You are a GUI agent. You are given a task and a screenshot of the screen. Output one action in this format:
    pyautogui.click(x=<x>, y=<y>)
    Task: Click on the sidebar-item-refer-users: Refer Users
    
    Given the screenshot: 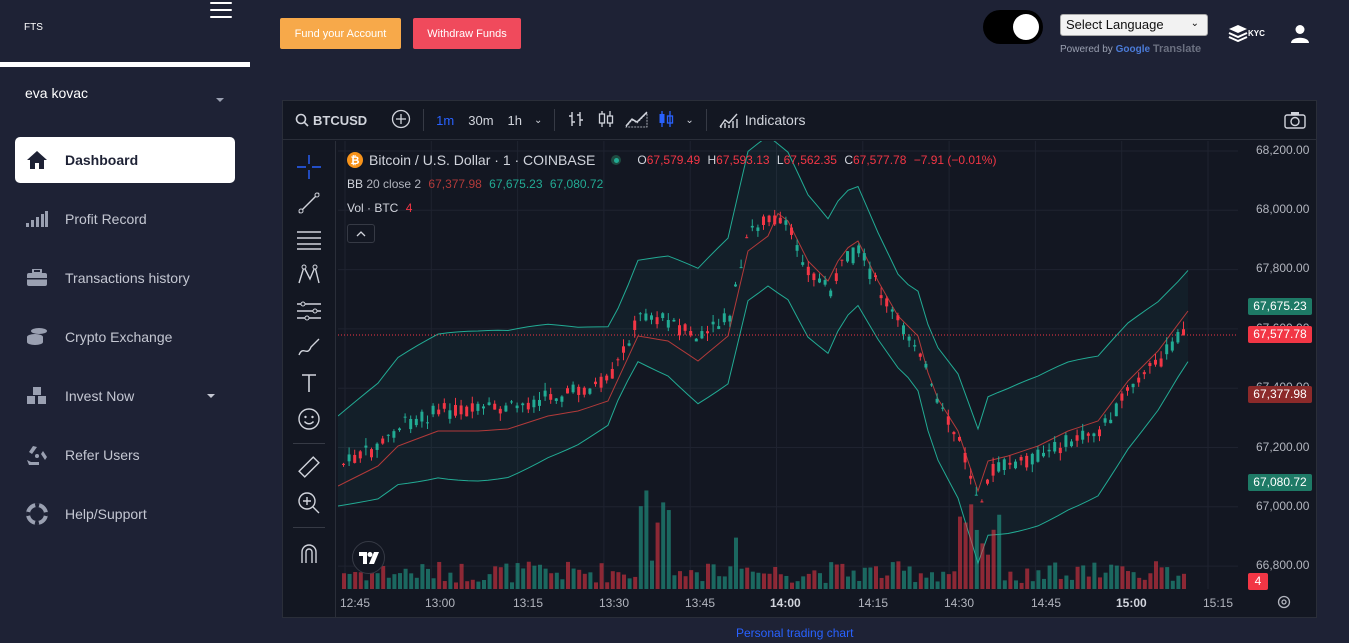 What is the action you would take?
    pyautogui.click(x=125, y=455)
    